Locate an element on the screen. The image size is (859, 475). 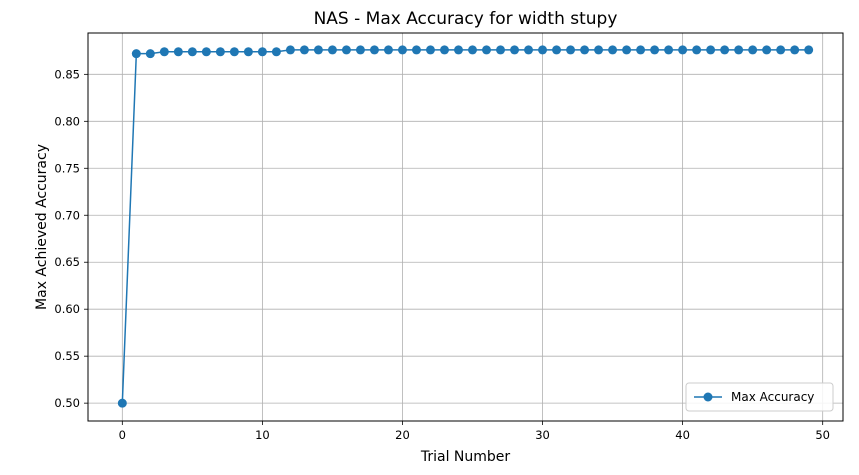
y-tick-label: 0.55 is located at coordinates (67, 356).